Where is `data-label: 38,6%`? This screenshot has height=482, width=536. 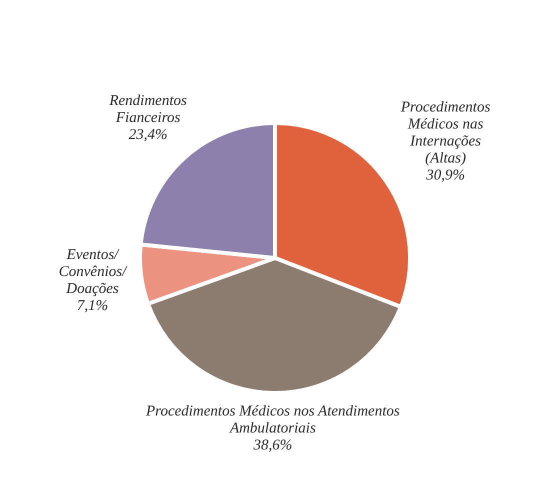 data-label: 38,6% is located at coordinates (272, 446).